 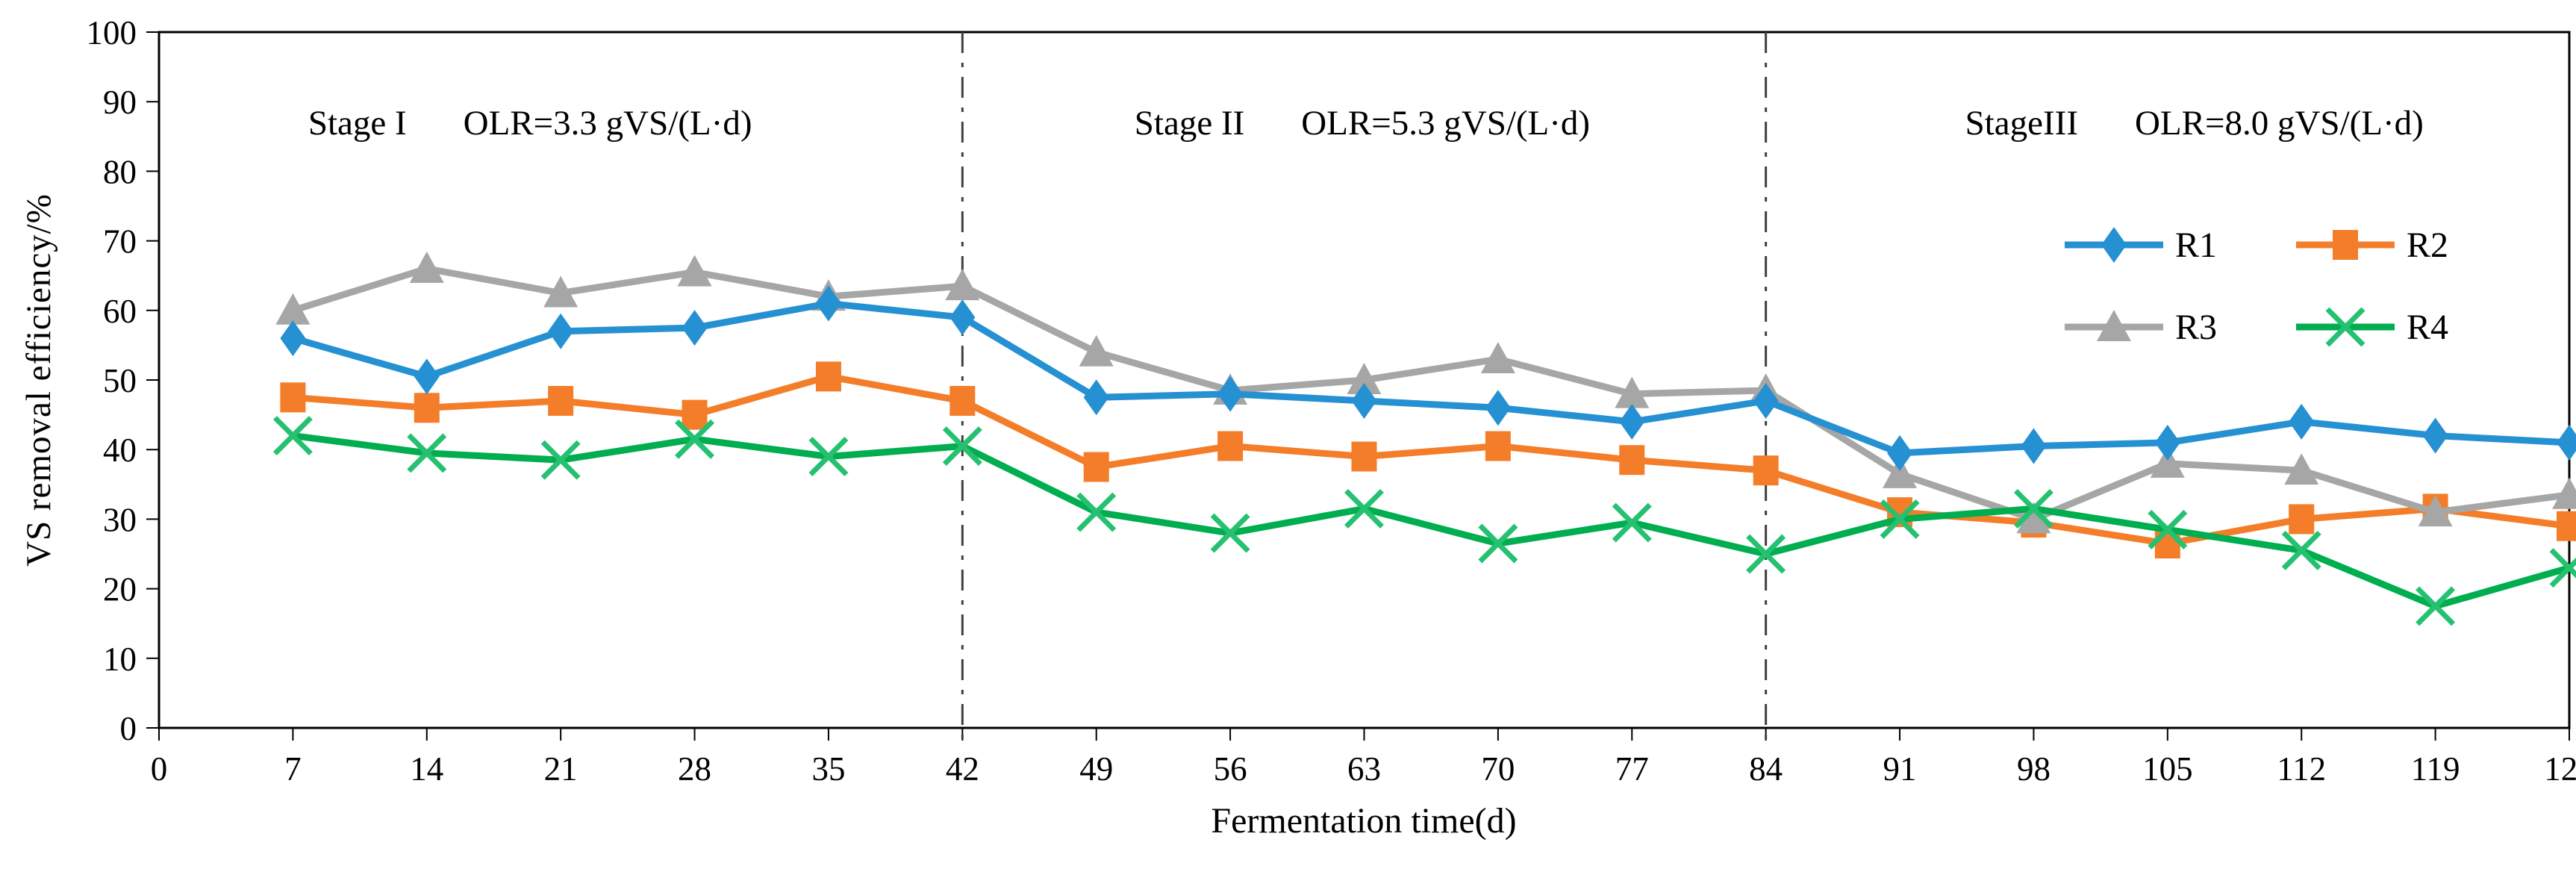 What do you see at coordinates (2196, 245) in the screenshot?
I see `legend-label-r1: R1` at bounding box center [2196, 245].